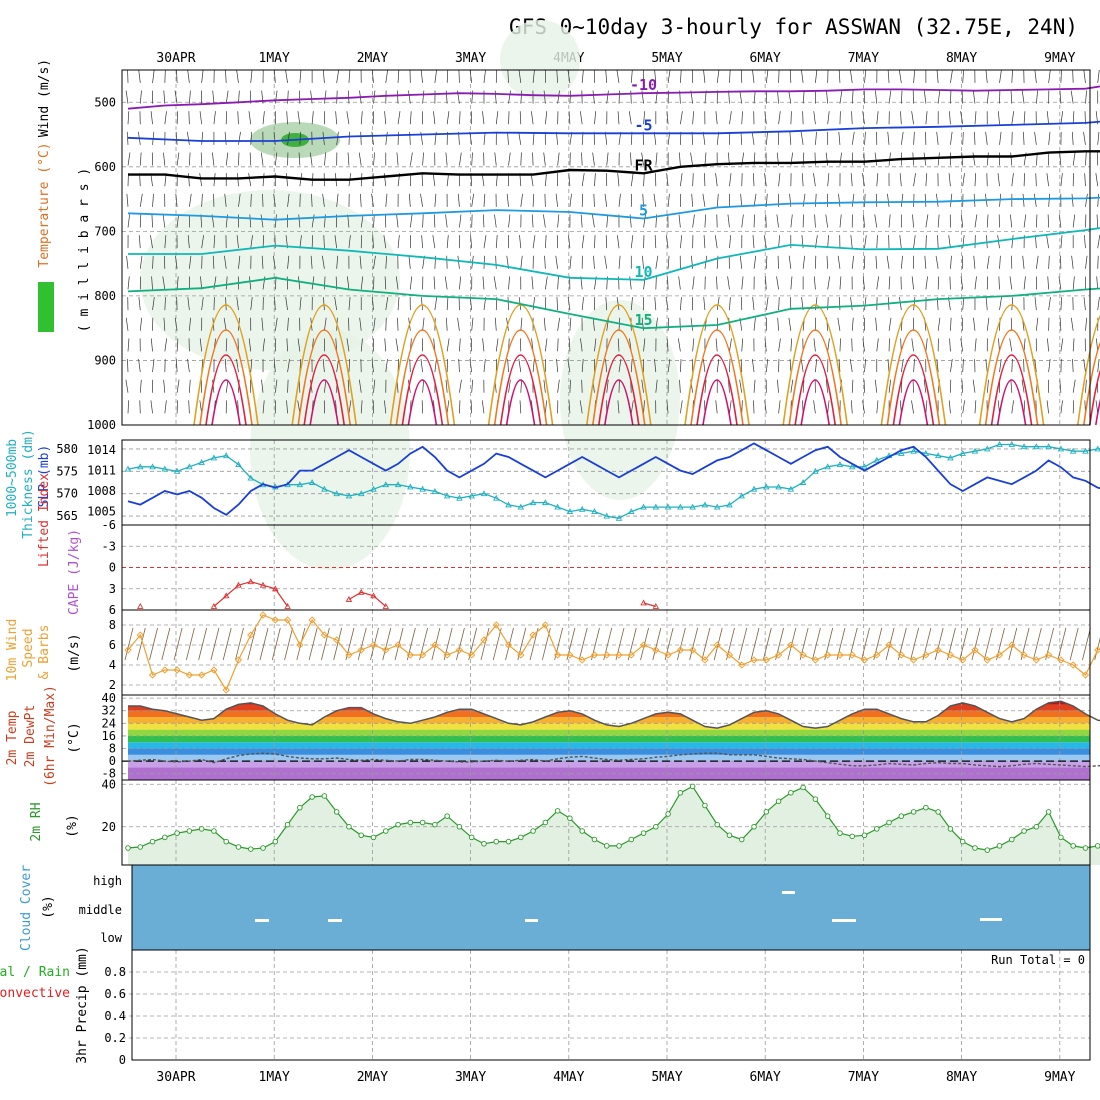 The width and height of the screenshot is (1100, 1100). What do you see at coordinates (30, 736) in the screenshot?
I see `axis-title: 2m DewPt` at bounding box center [30, 736].